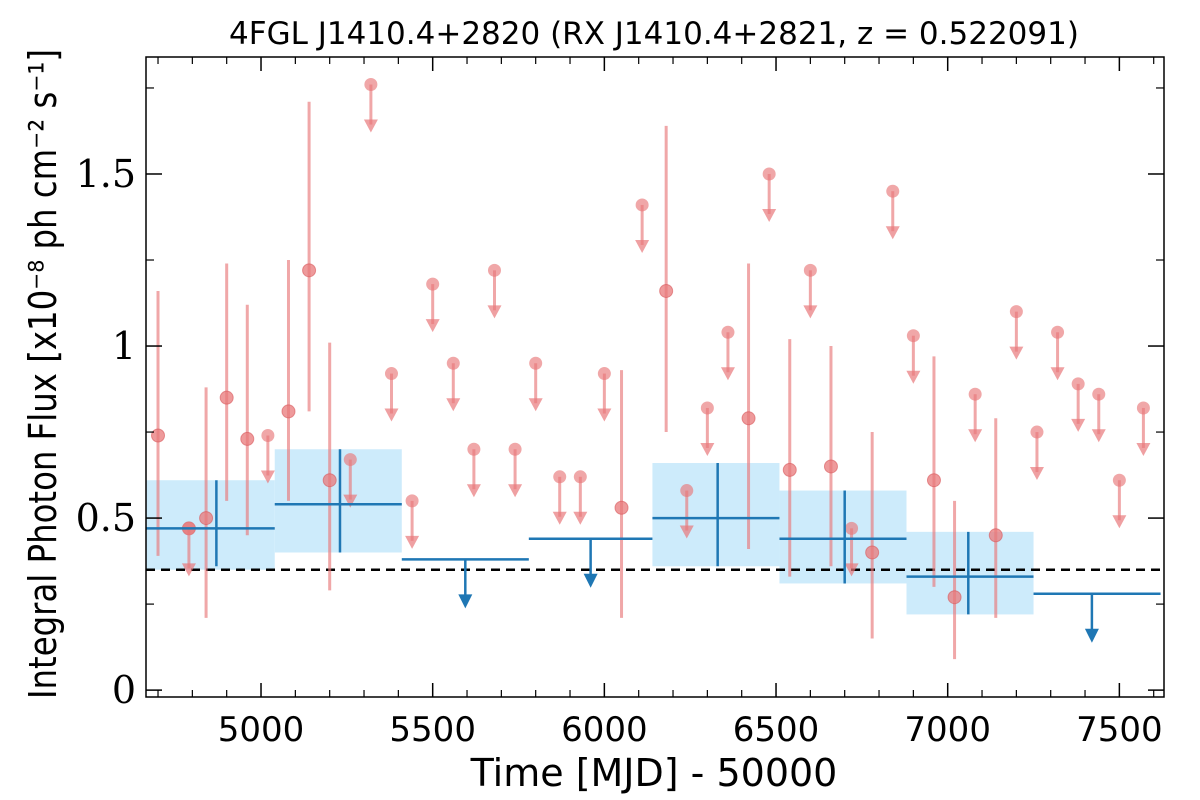  What do you see at coordinates (432, 730) in the screenshot?
I see `x-tick-label: 5500` at bounding box center [432, 730].